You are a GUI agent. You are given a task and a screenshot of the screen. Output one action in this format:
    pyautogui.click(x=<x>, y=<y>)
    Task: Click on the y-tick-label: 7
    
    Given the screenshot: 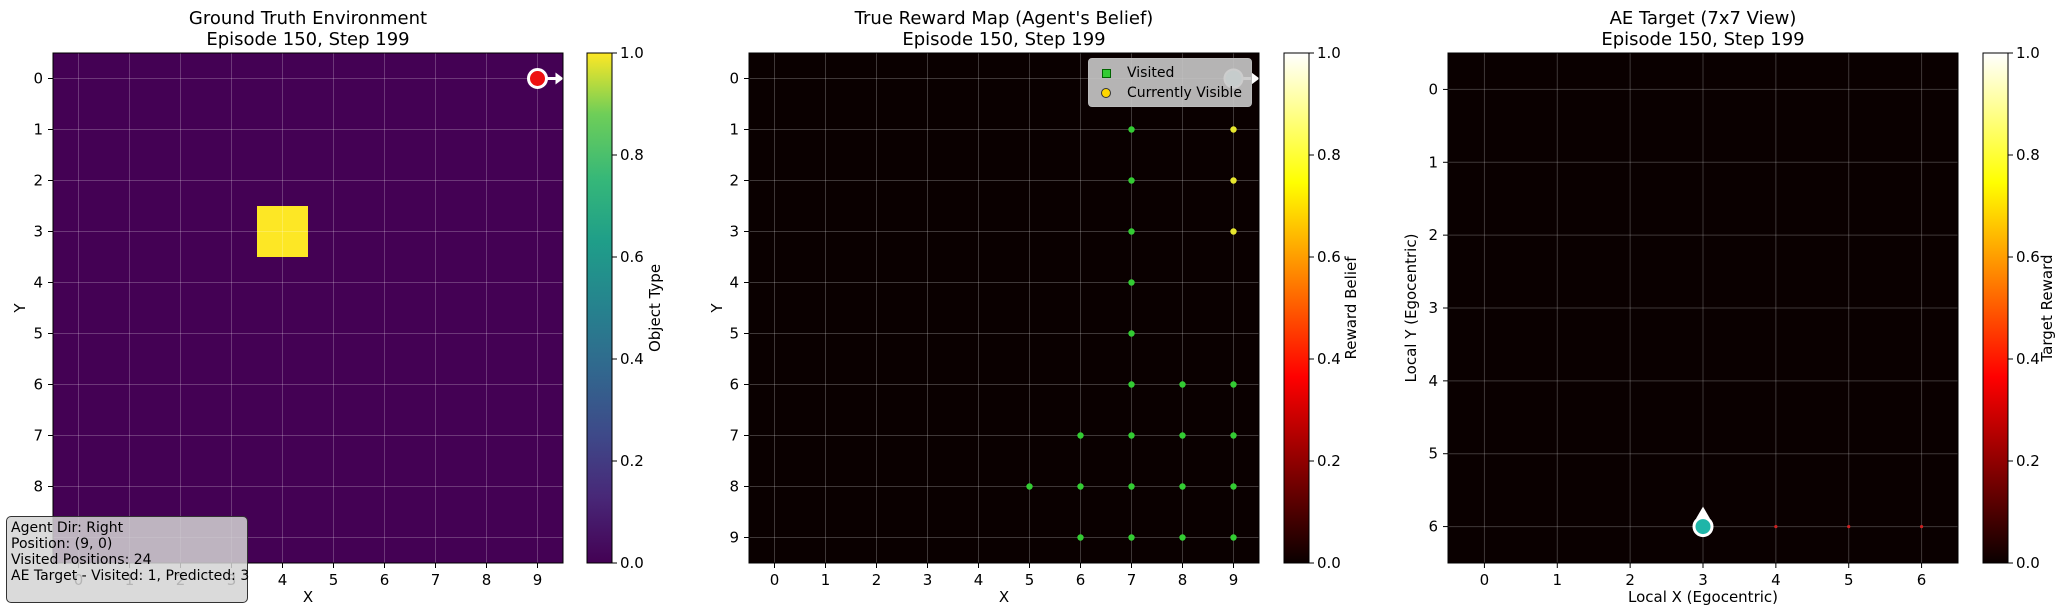 What is the action you would take?
    pyautogui.click(x=38, y=436)
    